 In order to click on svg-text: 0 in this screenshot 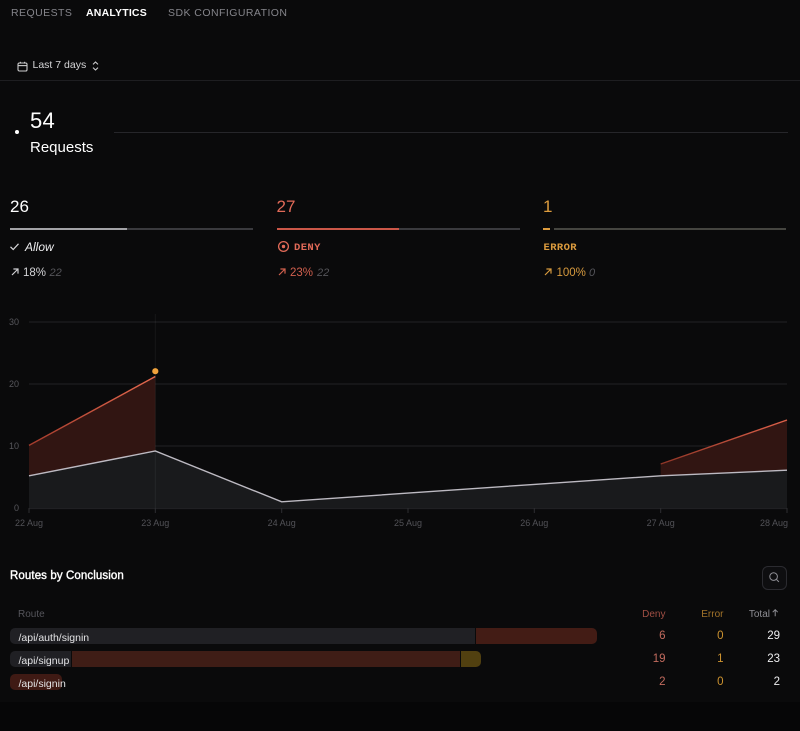, I will do `click(16, 508)`.